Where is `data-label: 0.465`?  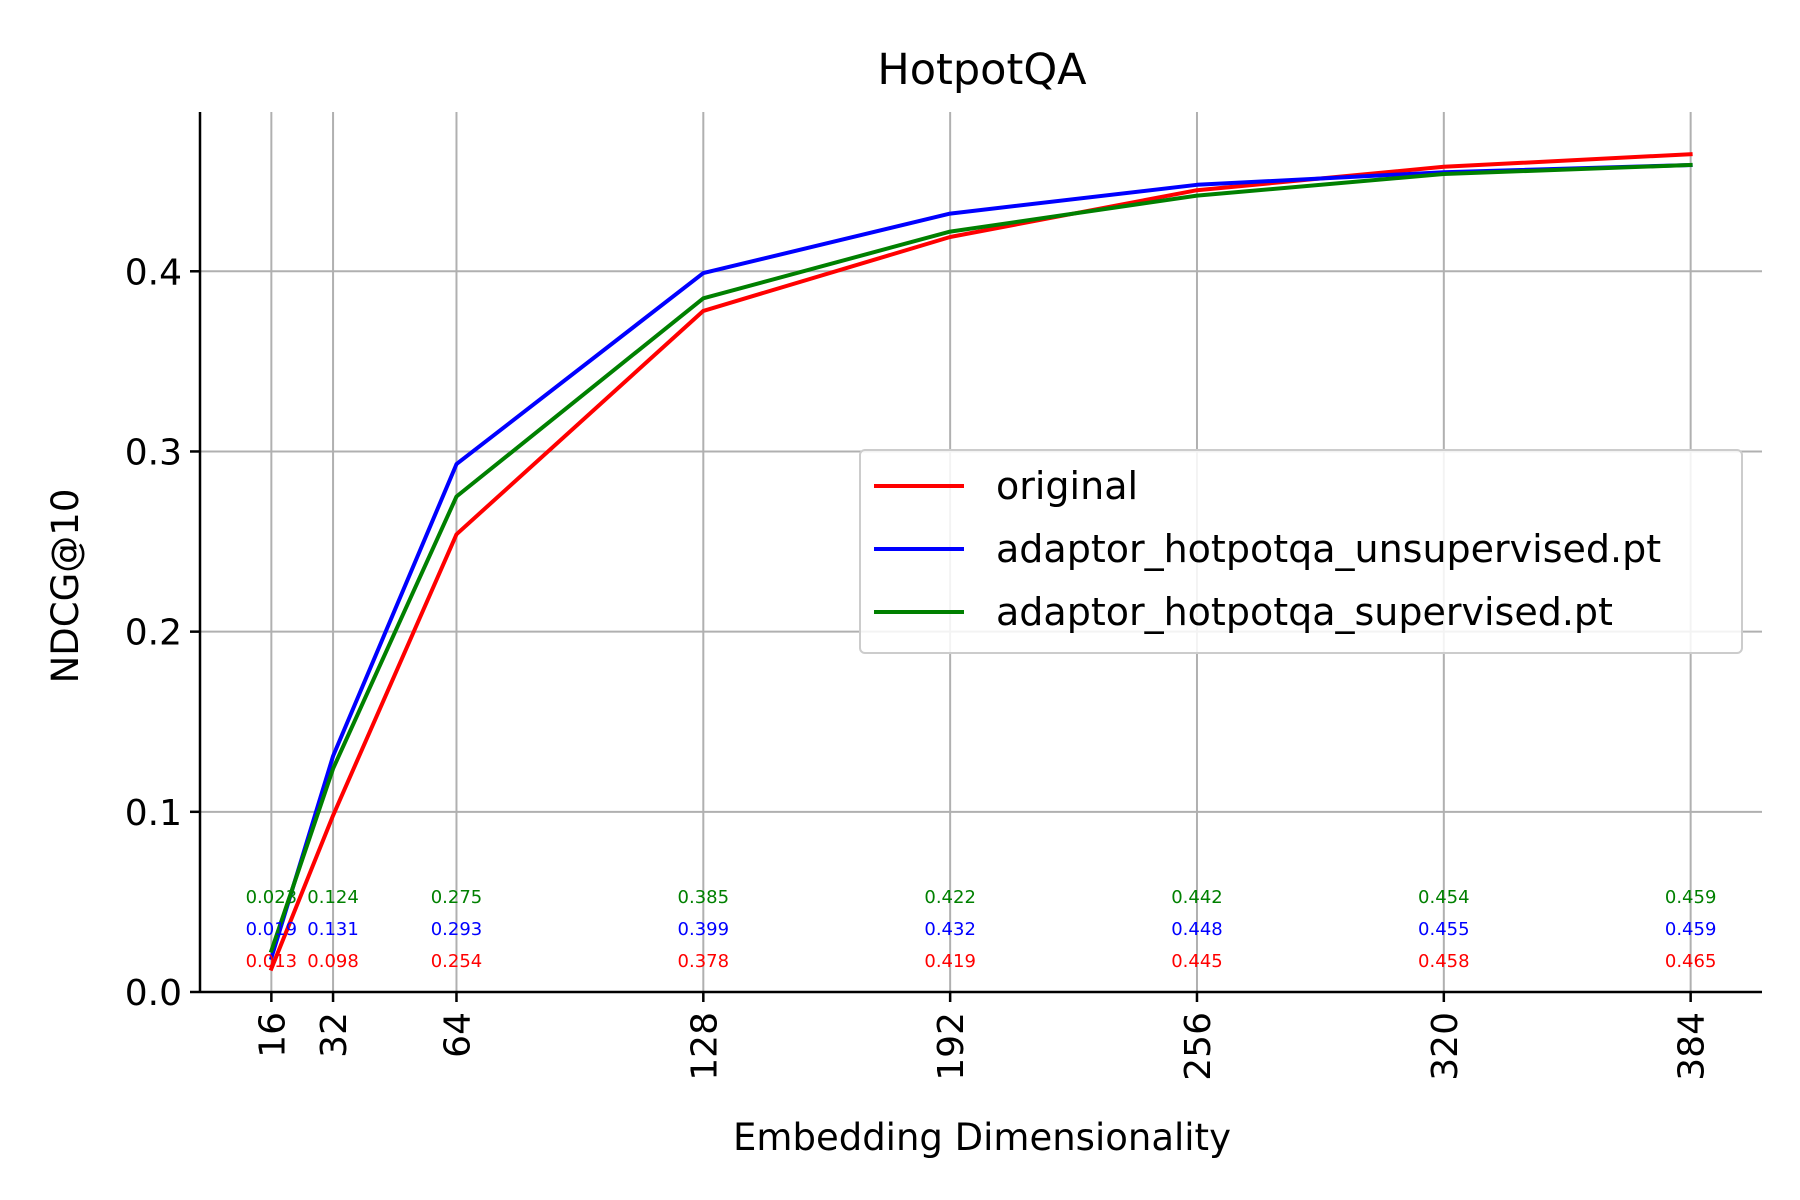 data-label: 0.465 is located at coordinates (1691, 961).